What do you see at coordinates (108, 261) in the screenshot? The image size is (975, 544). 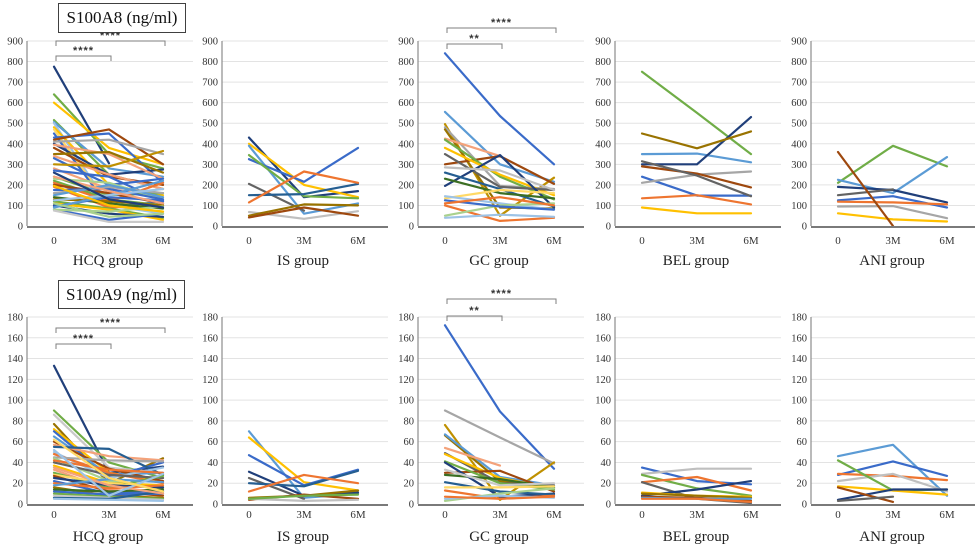 I see `x-axis-label: HCQ group` at bounding box center [108, 261].